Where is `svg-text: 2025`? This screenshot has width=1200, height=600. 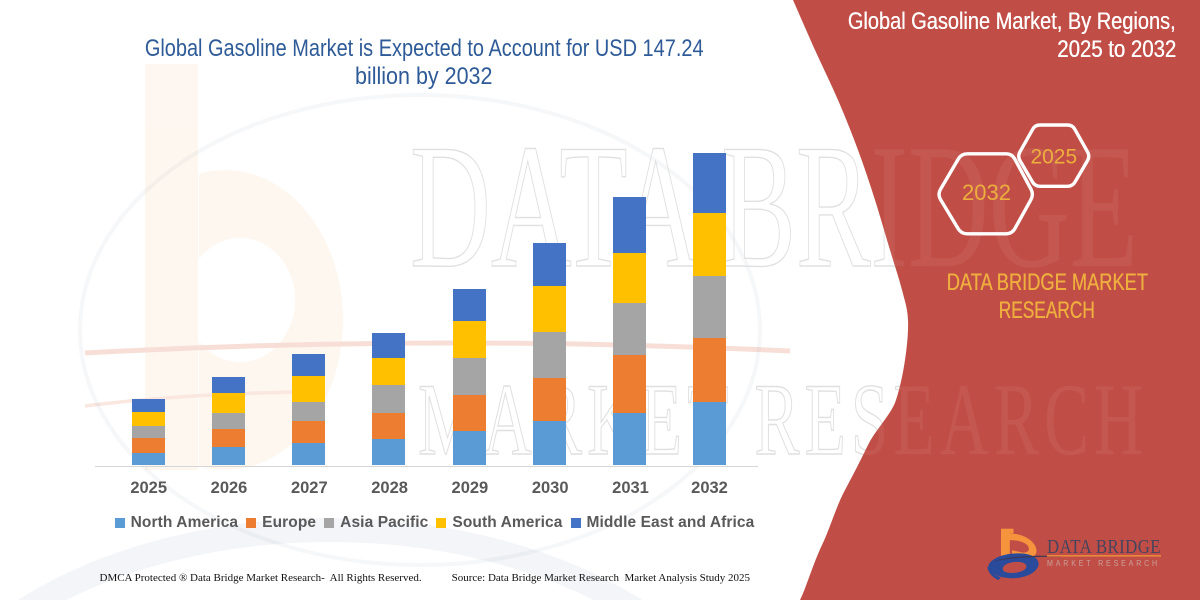
svg-text: 2025 is located at coordinates (1053, 157).